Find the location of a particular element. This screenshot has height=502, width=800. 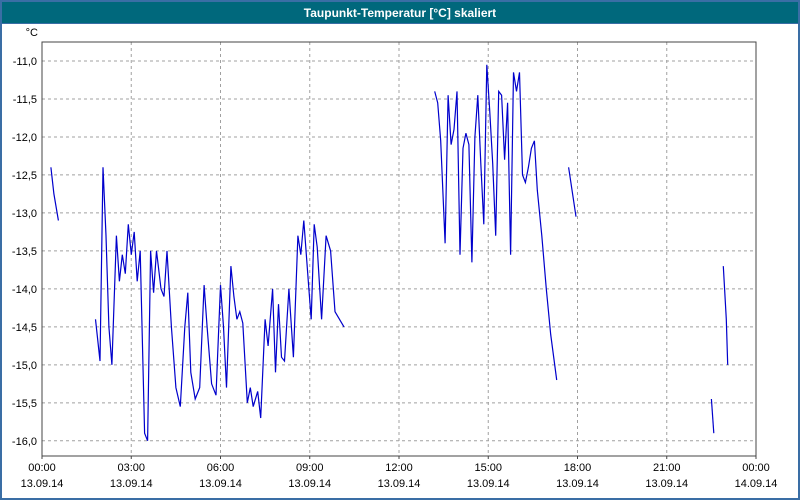

y-tick-label: -12,0 is located at coordinates (24, 138).